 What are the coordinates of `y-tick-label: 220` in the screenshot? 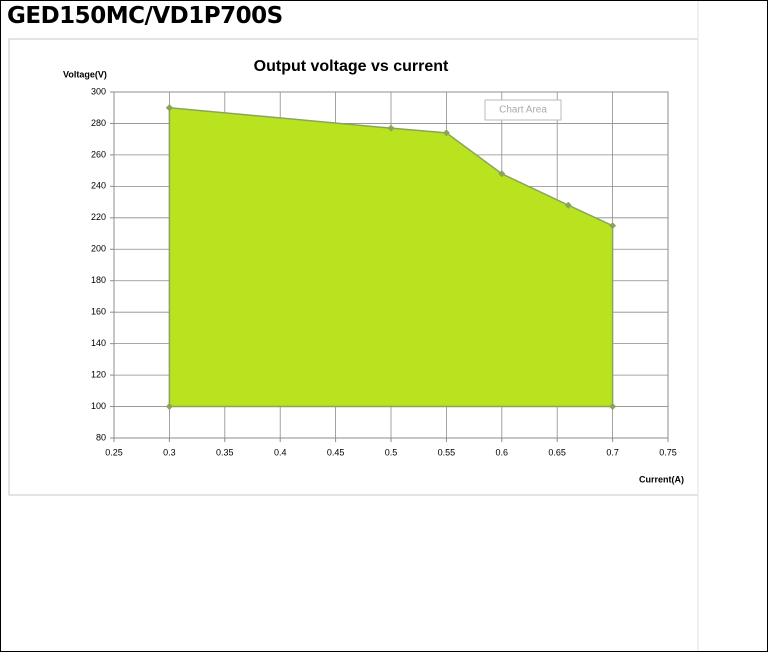 It's located at (98, 217).